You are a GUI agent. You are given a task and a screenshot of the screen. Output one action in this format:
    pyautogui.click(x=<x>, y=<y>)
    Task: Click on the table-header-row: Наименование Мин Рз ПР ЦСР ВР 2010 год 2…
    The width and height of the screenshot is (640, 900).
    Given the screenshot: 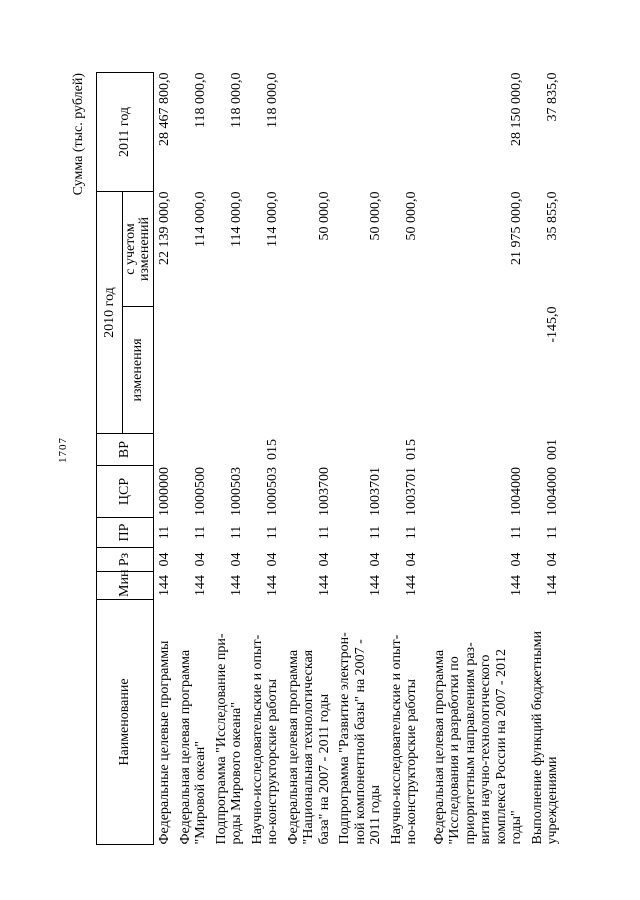 What is the action you would take?
    pyautogui.click(x=125, y=458)
    